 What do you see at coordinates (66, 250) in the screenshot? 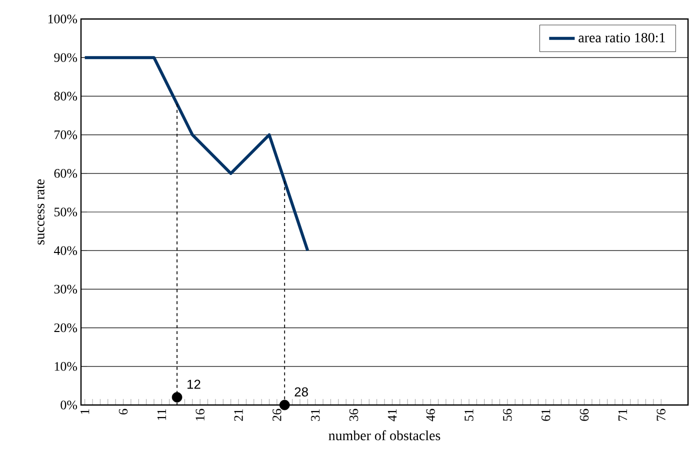
I see `y-tick-label: 40%` at bounding box center [66, 250].